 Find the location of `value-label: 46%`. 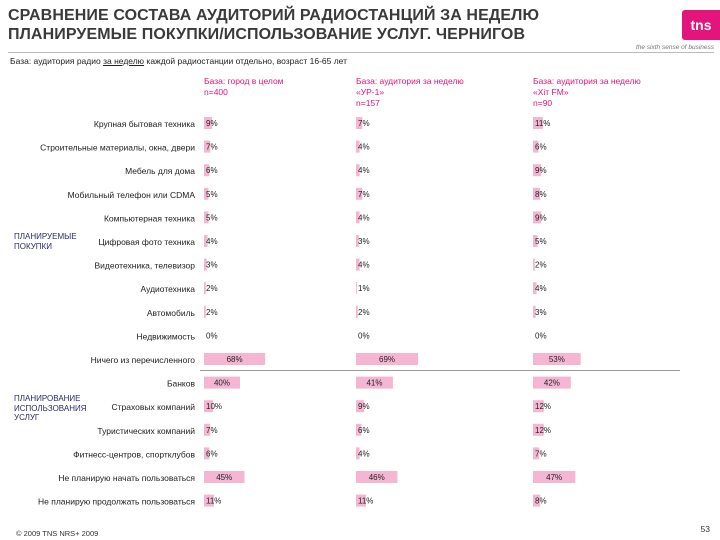

value-label: 46% is located at coordinates (377, 477).